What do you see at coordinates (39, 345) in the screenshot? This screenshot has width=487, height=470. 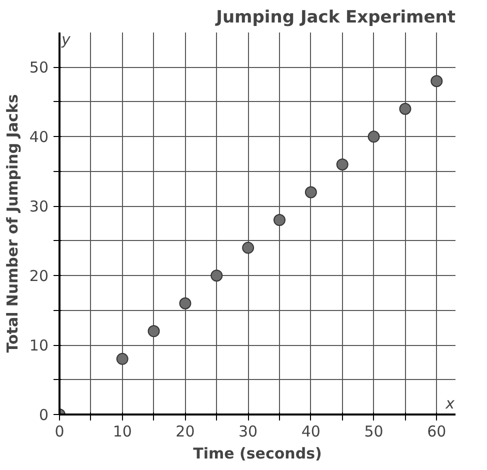 I see `y-tick-label: 10` at bounding box center [39, 345].